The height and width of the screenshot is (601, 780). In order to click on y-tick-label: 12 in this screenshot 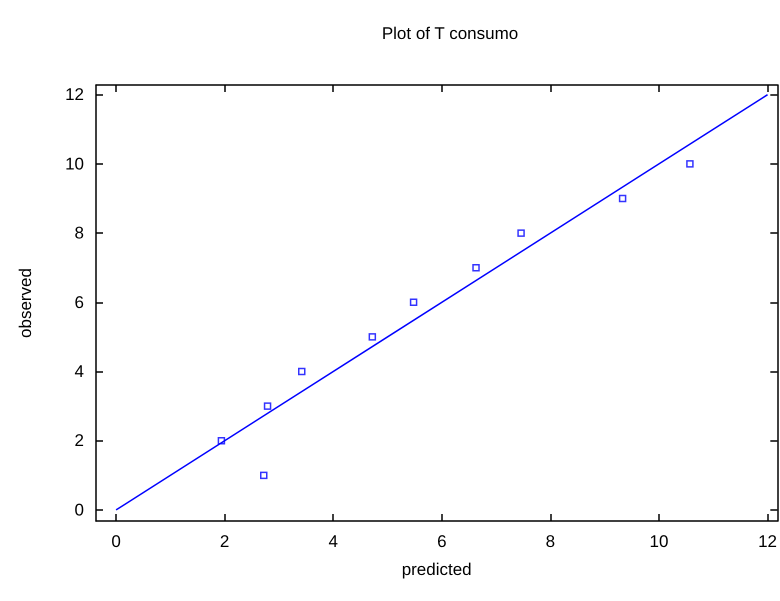, I will do `click(74, 94)`.